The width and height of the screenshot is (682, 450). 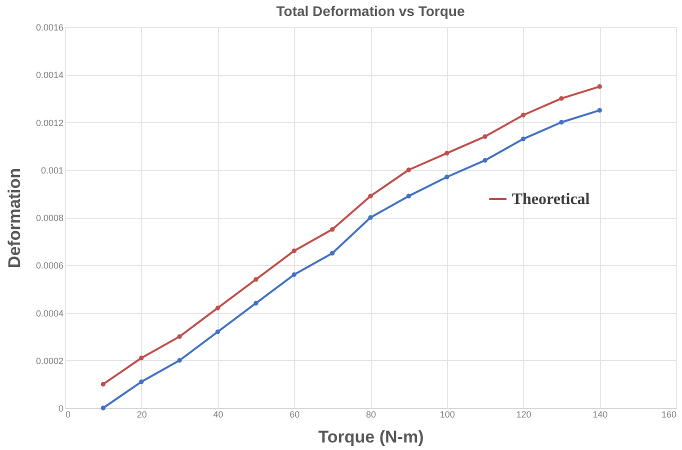 I want to click on y-tick-label: 0.0006, so click(x=50, y=265).